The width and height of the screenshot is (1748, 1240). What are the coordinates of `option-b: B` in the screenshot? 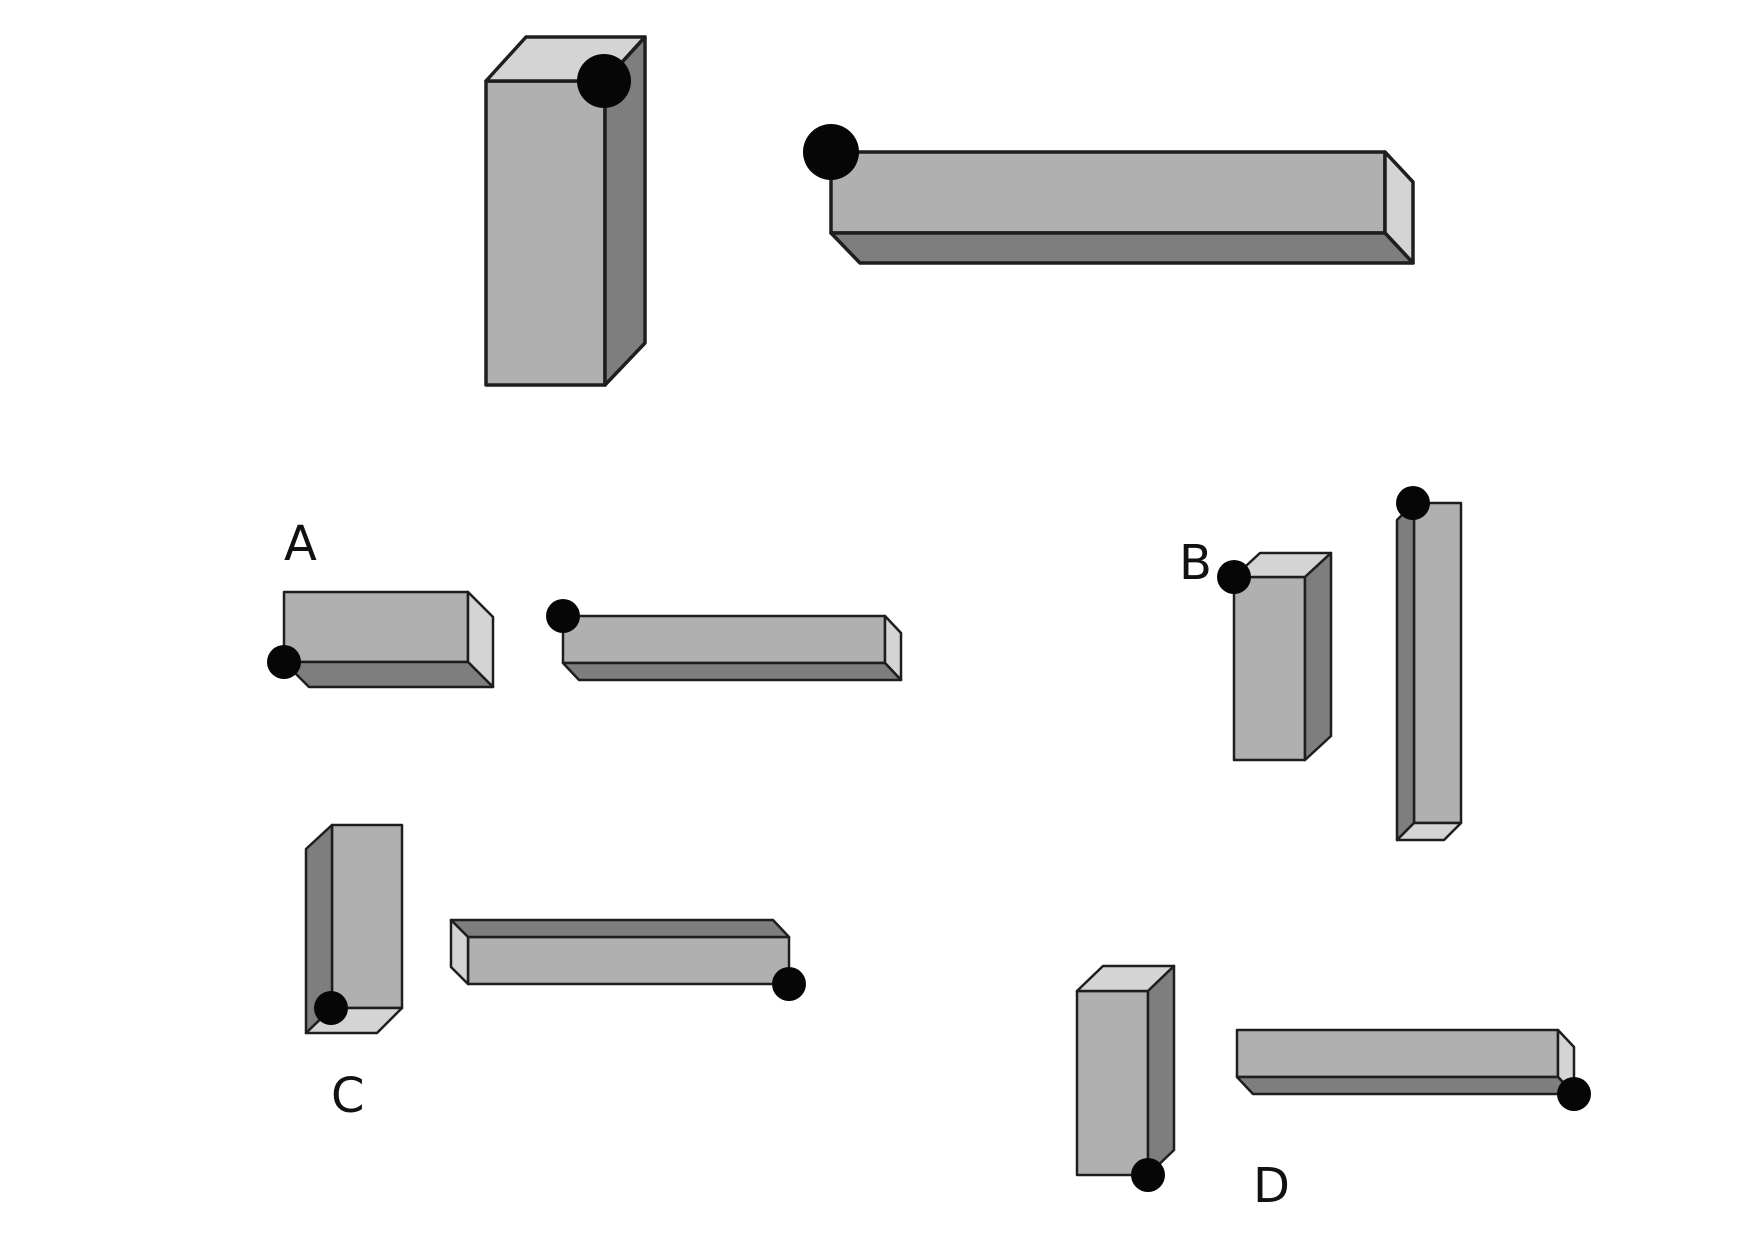 It's located at (1321, 664).